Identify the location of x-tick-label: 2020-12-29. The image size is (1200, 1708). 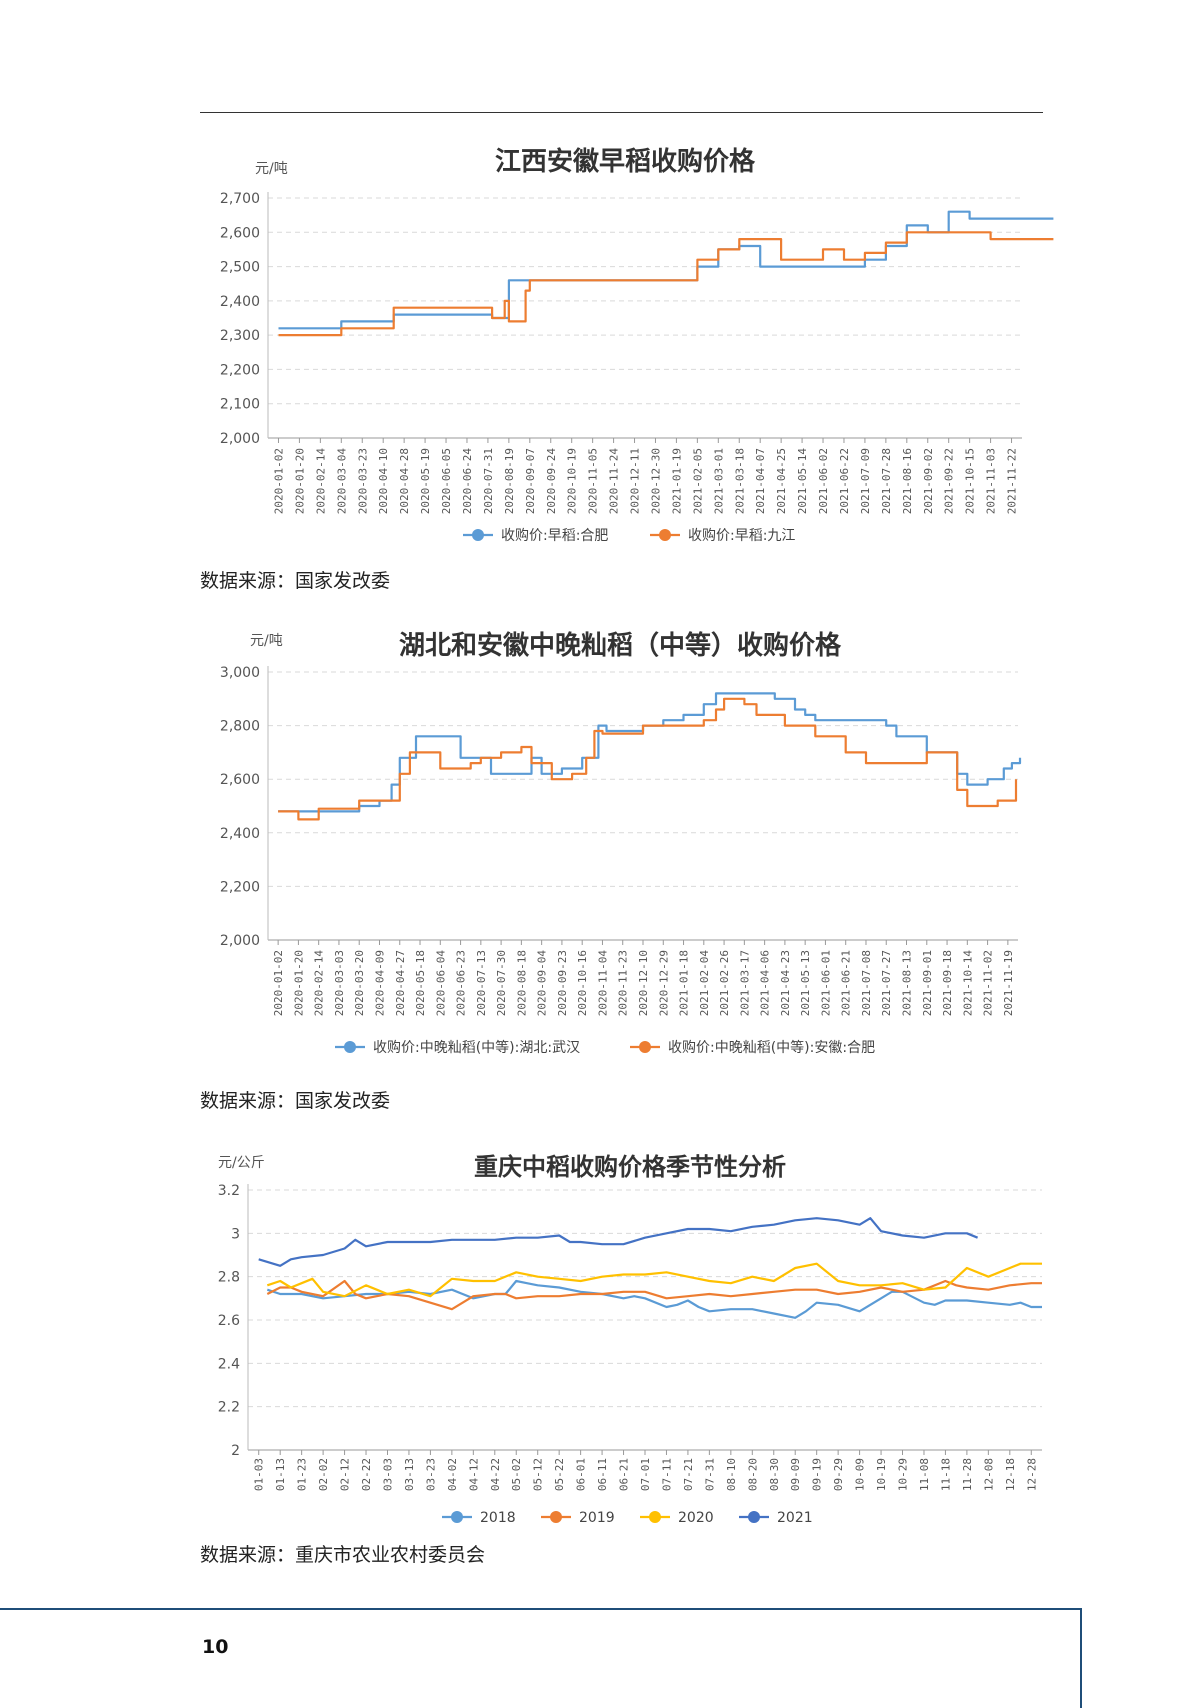
(663, 983).